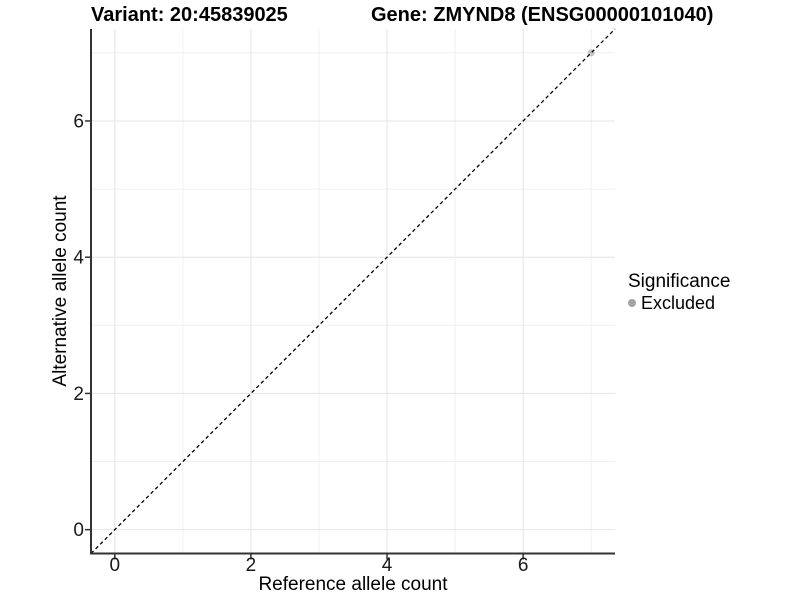 Image resolution: width=800 pixels, height=600 pixels. Describe the element at coordinates (523, 565) in the screenshot. I see `x-tick-label: 6` at that location.